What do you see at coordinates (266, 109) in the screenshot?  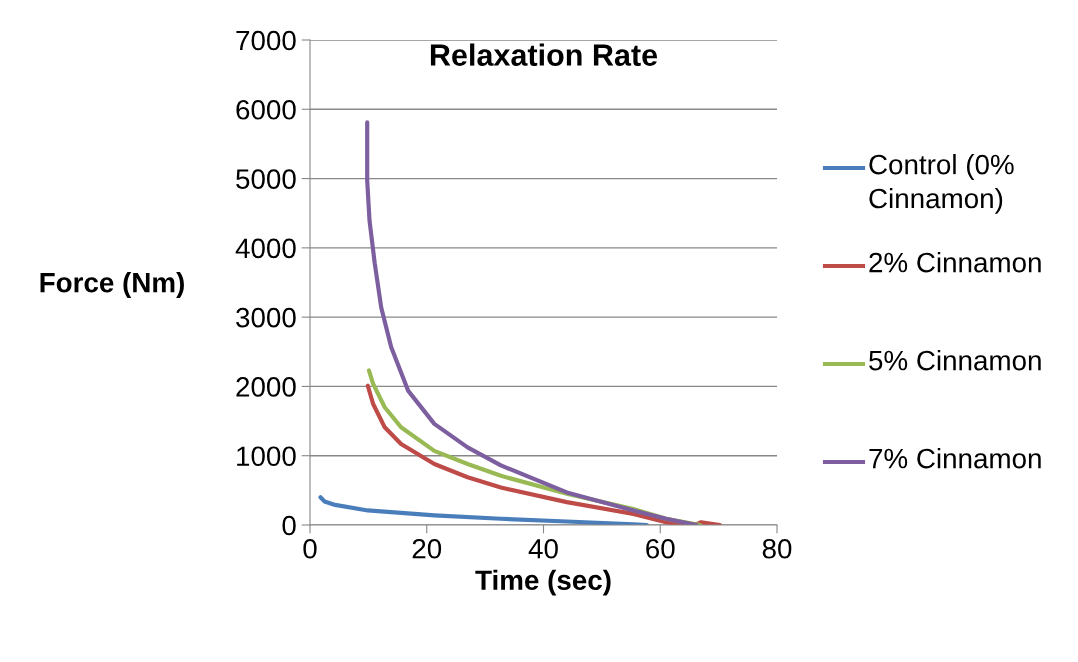 I see `y-tick-label: 6000` at bounding box center [266, 109].